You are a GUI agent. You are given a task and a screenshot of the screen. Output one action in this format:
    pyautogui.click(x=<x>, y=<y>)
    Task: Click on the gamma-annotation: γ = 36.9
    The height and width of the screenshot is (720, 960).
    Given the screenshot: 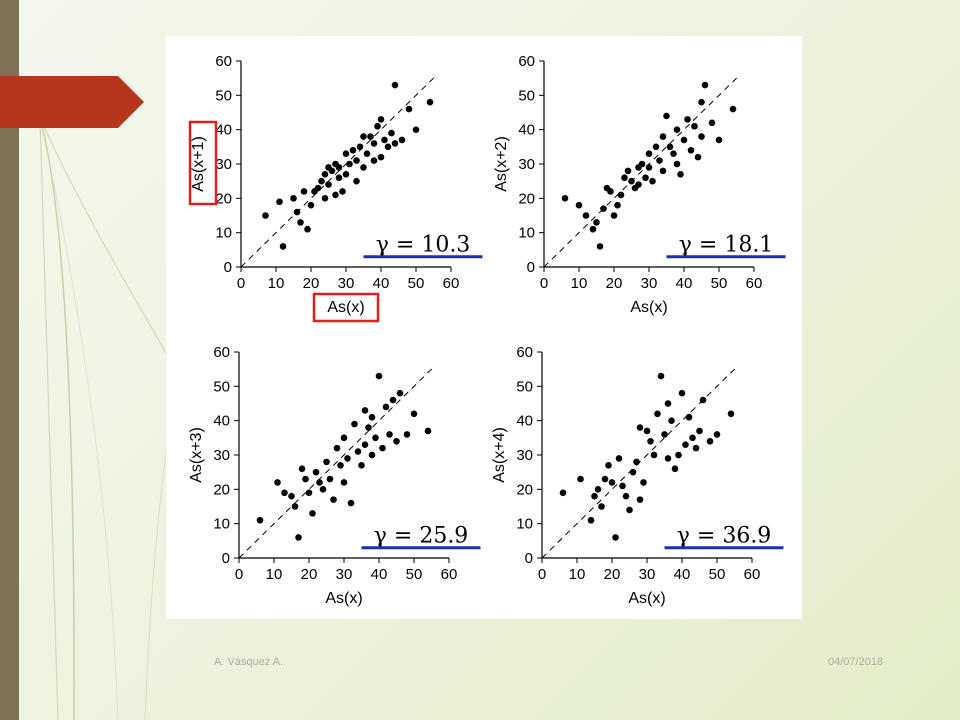 What is the action you would take?
    pyautogui.click(x=724, y=536)
    